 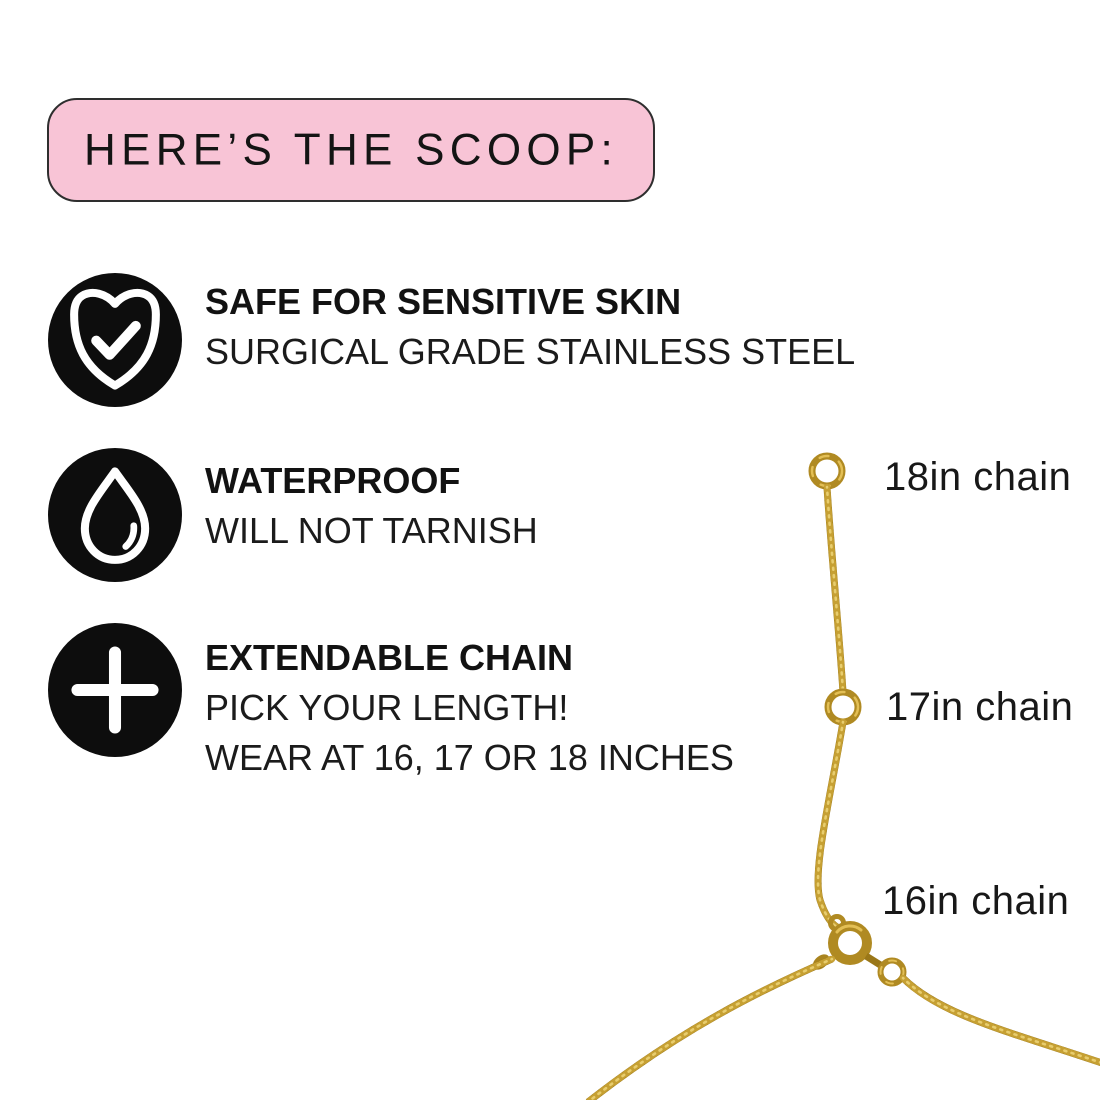 What do you see at coordinates (980, 707) in the screenshot?
I see `chain-label-17in: 17in chain` at bounding box center [980, 707].